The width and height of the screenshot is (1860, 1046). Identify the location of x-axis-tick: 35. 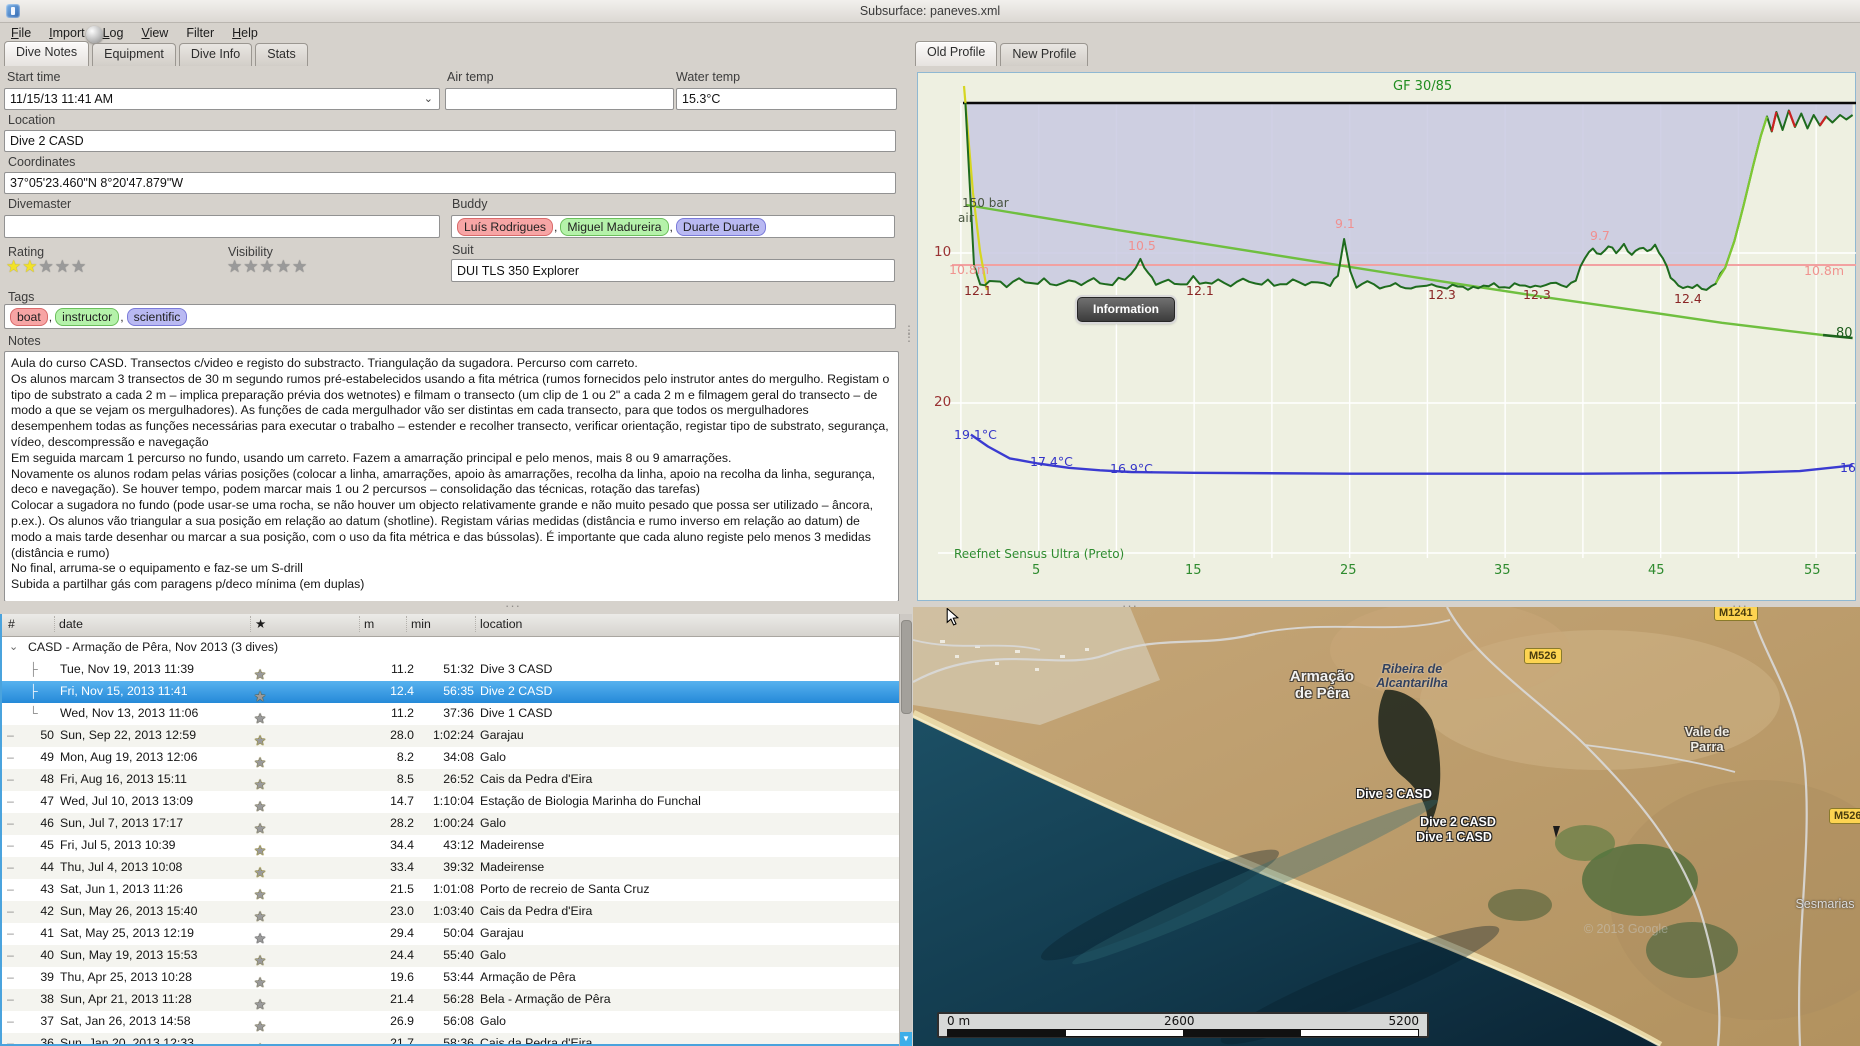
(1502, 570).